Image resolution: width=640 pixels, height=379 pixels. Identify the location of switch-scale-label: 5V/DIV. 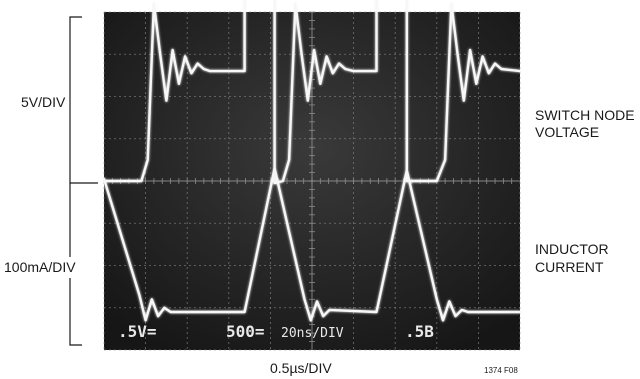
(43, 102).